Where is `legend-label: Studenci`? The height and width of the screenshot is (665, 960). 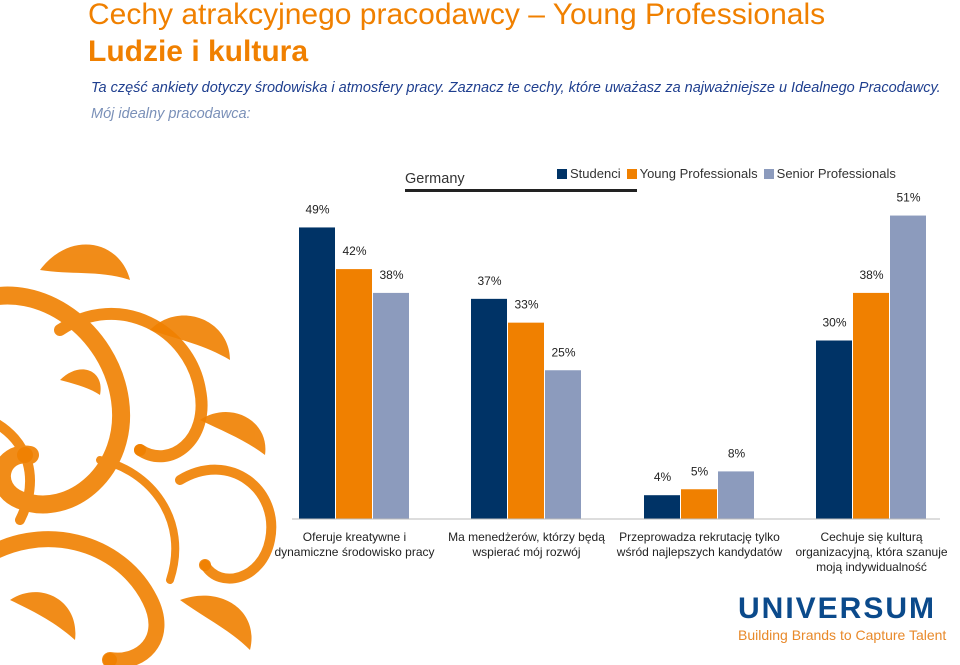
legend-label: Studenci is located at coordinates (595, 173).